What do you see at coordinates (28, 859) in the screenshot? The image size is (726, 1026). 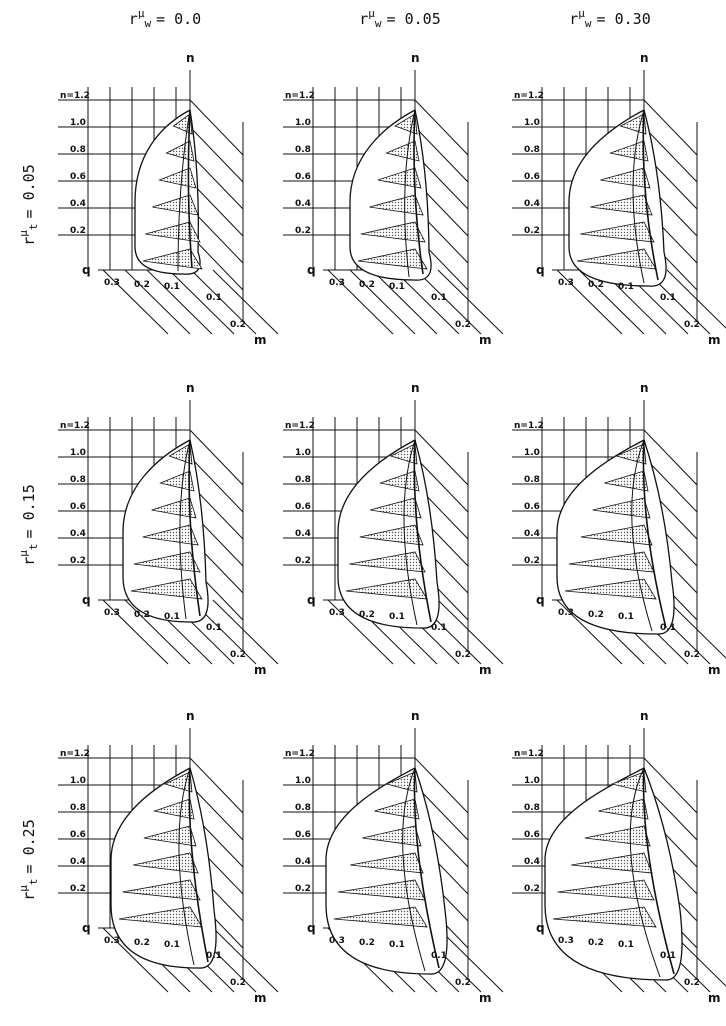 I see `row-header: rμt = 0.25` at bounding box center [28, 859].